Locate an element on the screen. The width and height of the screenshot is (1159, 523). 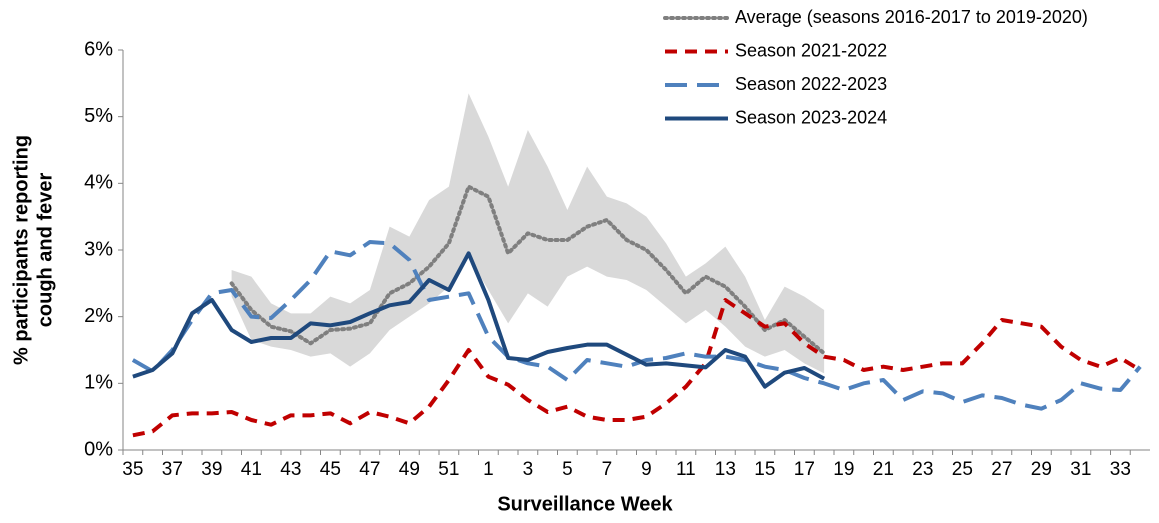
x-tick-label: 39 is located at coordinates (211, 469).